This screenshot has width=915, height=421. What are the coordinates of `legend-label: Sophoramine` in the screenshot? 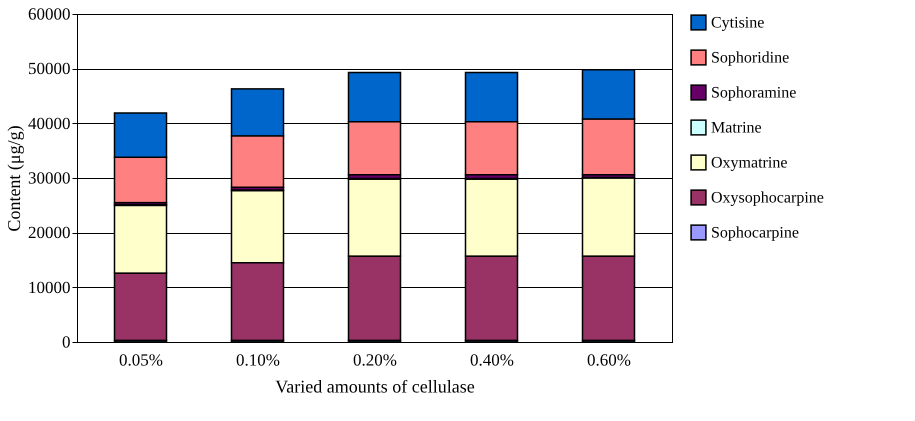 It's located at (753, 93).